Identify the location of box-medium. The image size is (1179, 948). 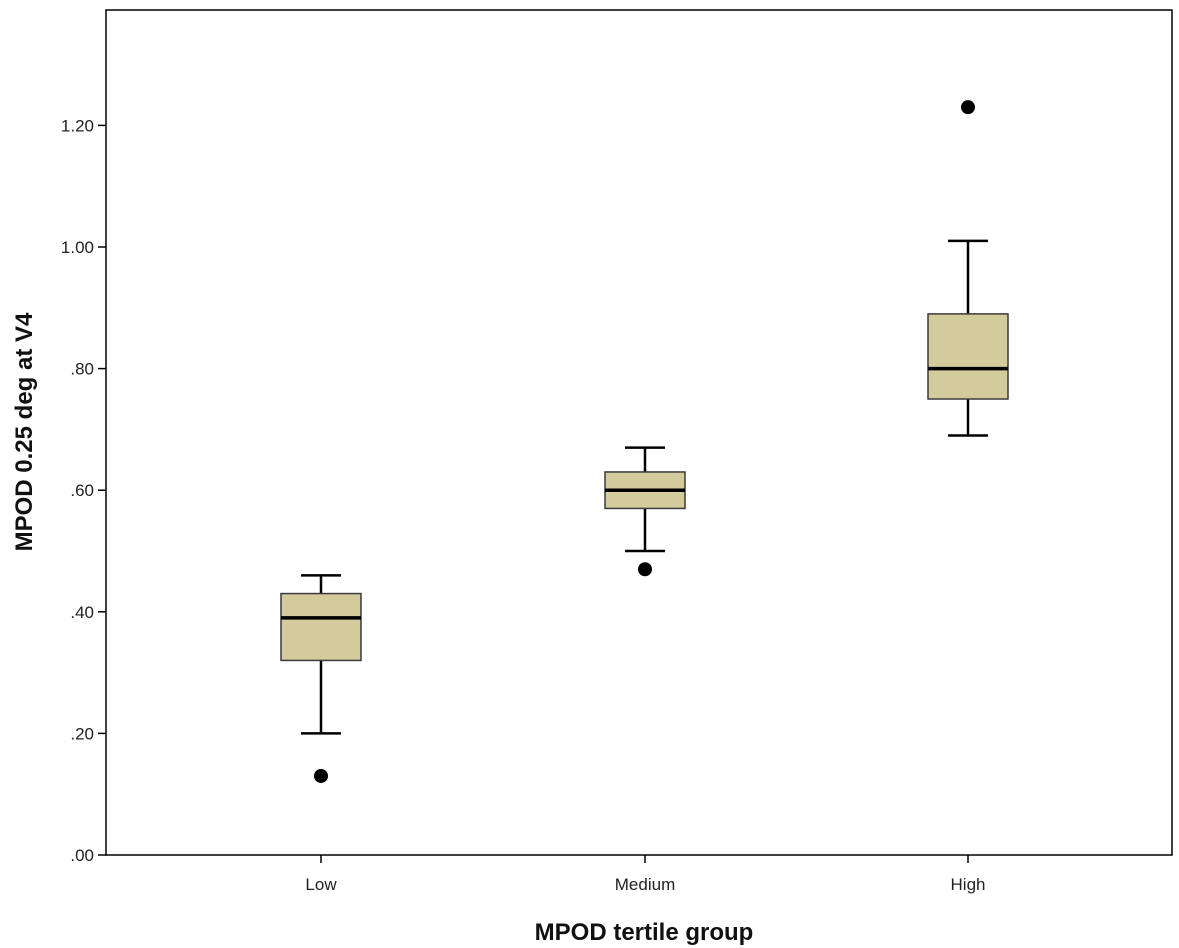
(645, 511).